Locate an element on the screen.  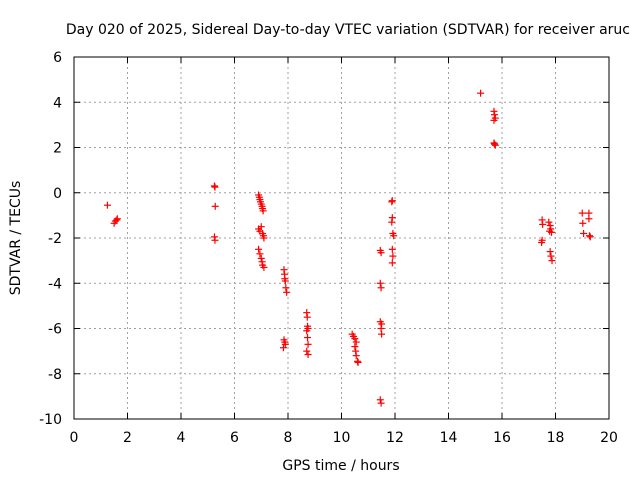
x-tick-label: 0 is located at coordinates (74, 438).